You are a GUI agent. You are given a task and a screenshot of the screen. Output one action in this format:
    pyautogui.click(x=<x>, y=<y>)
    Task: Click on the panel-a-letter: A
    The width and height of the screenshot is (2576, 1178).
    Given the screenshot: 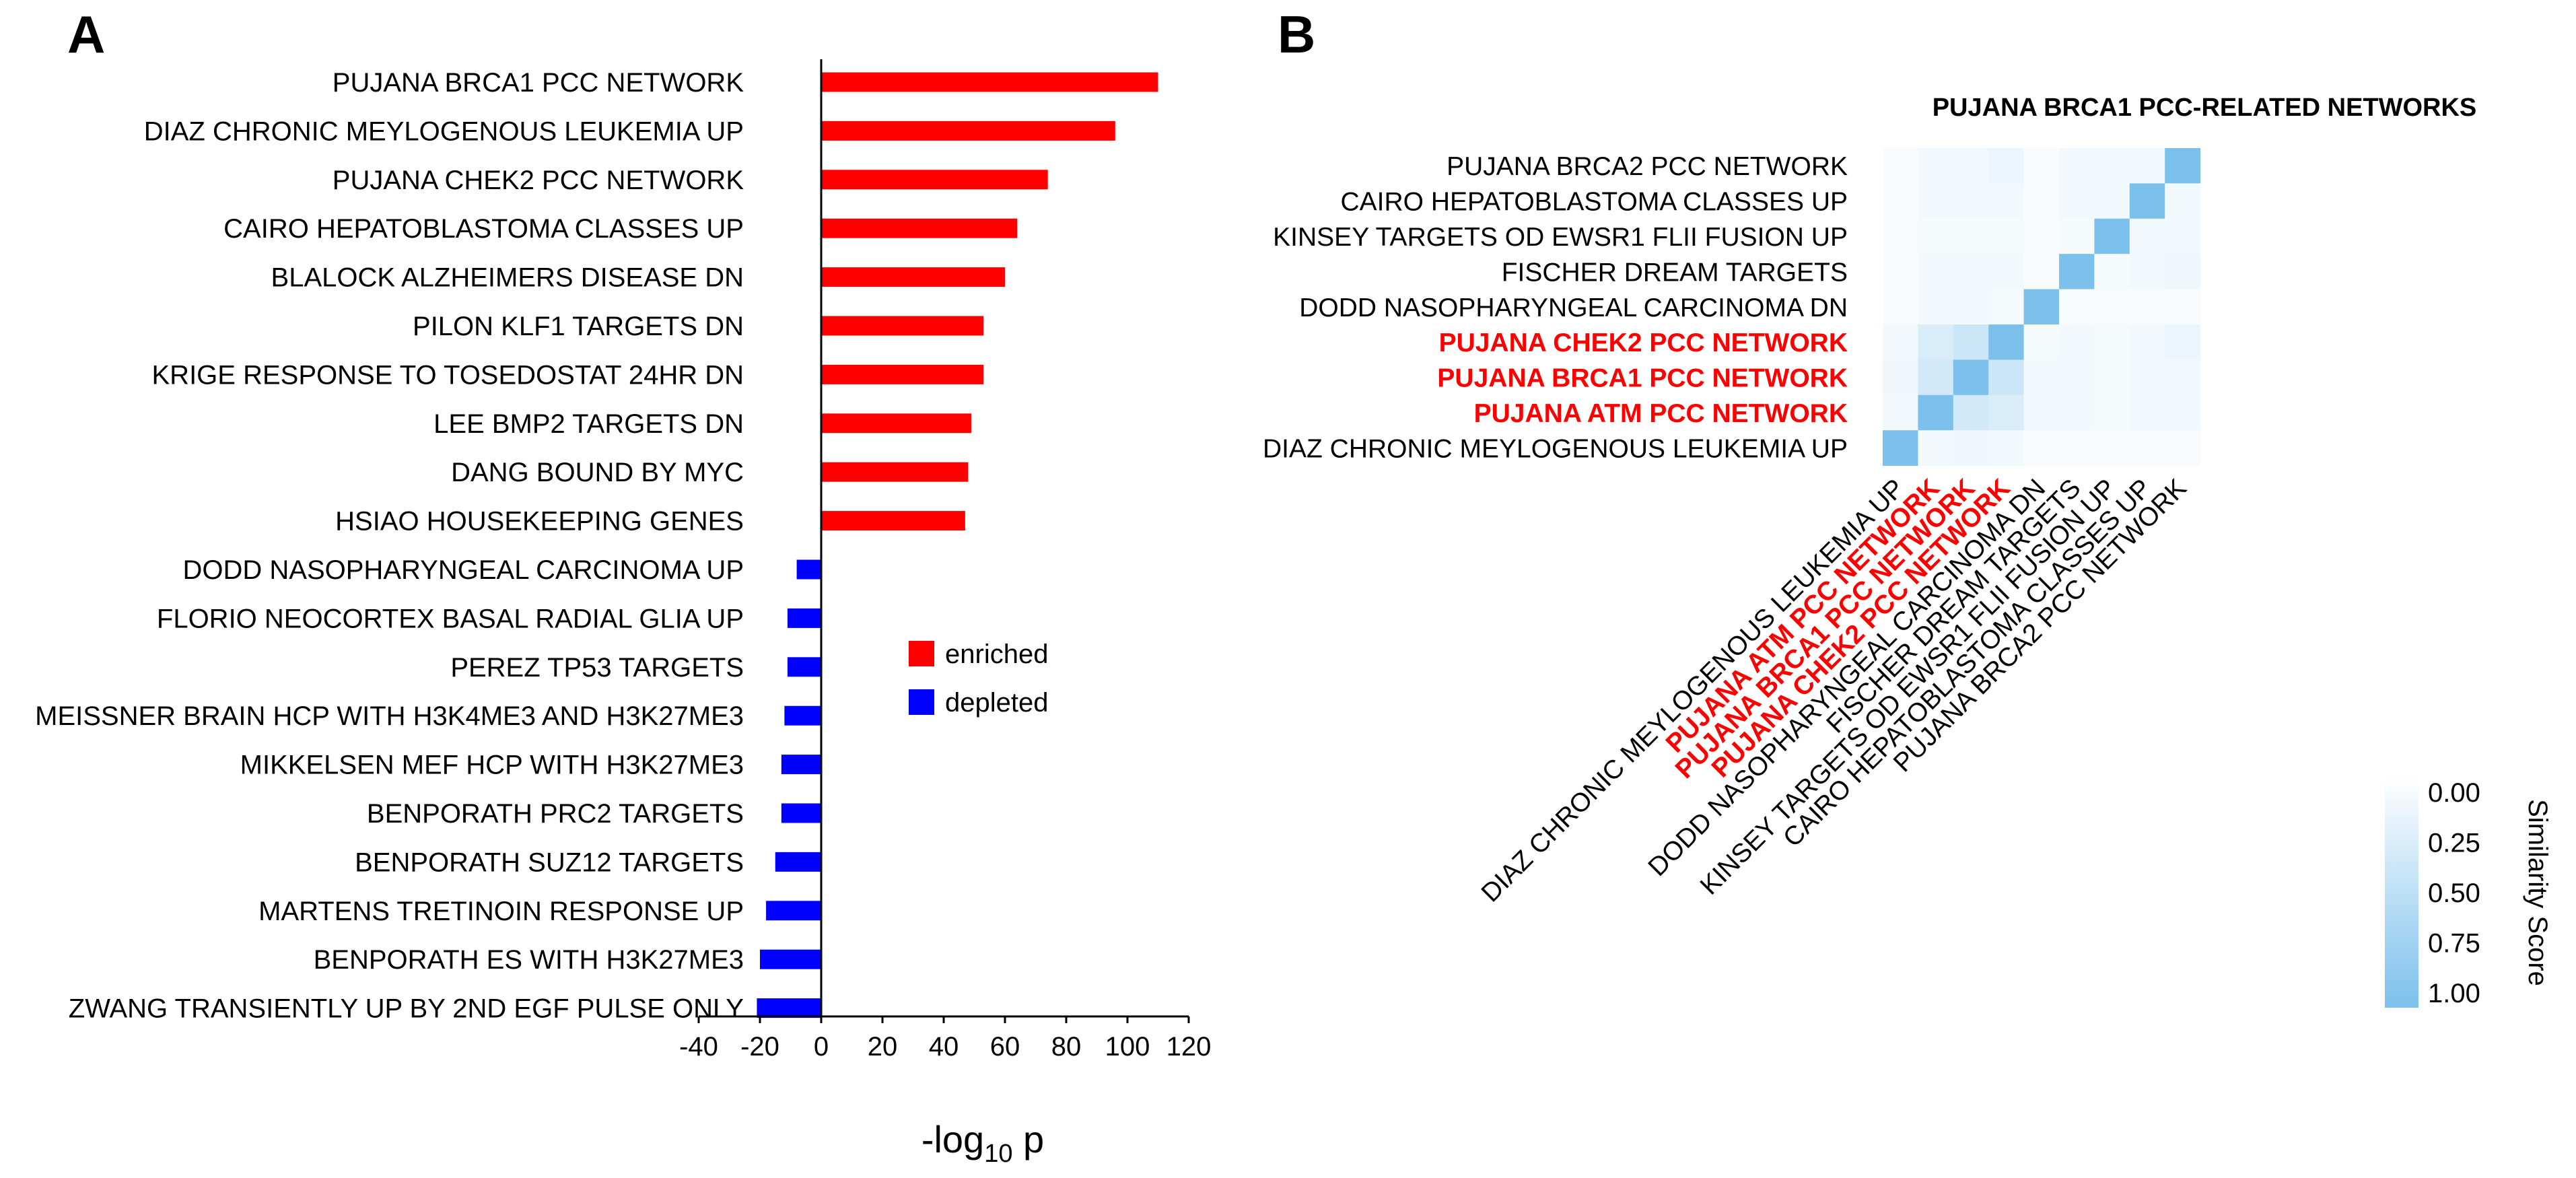 What is the action you would take?
    pyautogui.click(x=86, y=34)
    